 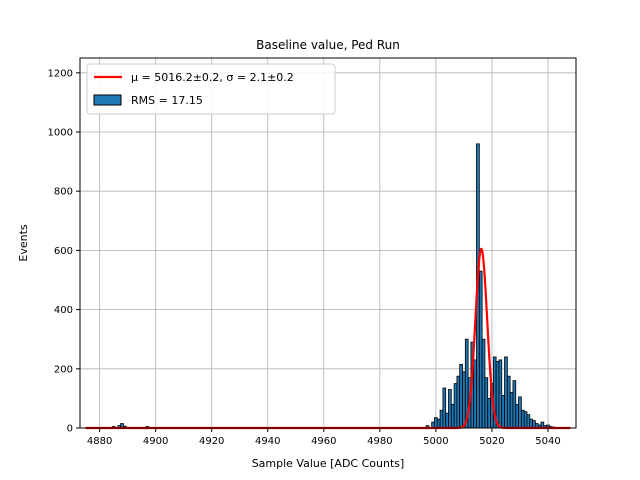 What do you see at coordinates (60, 73) in the screenshot?
I see `y-tick-label: 1200` at bounding box center [60, 73].